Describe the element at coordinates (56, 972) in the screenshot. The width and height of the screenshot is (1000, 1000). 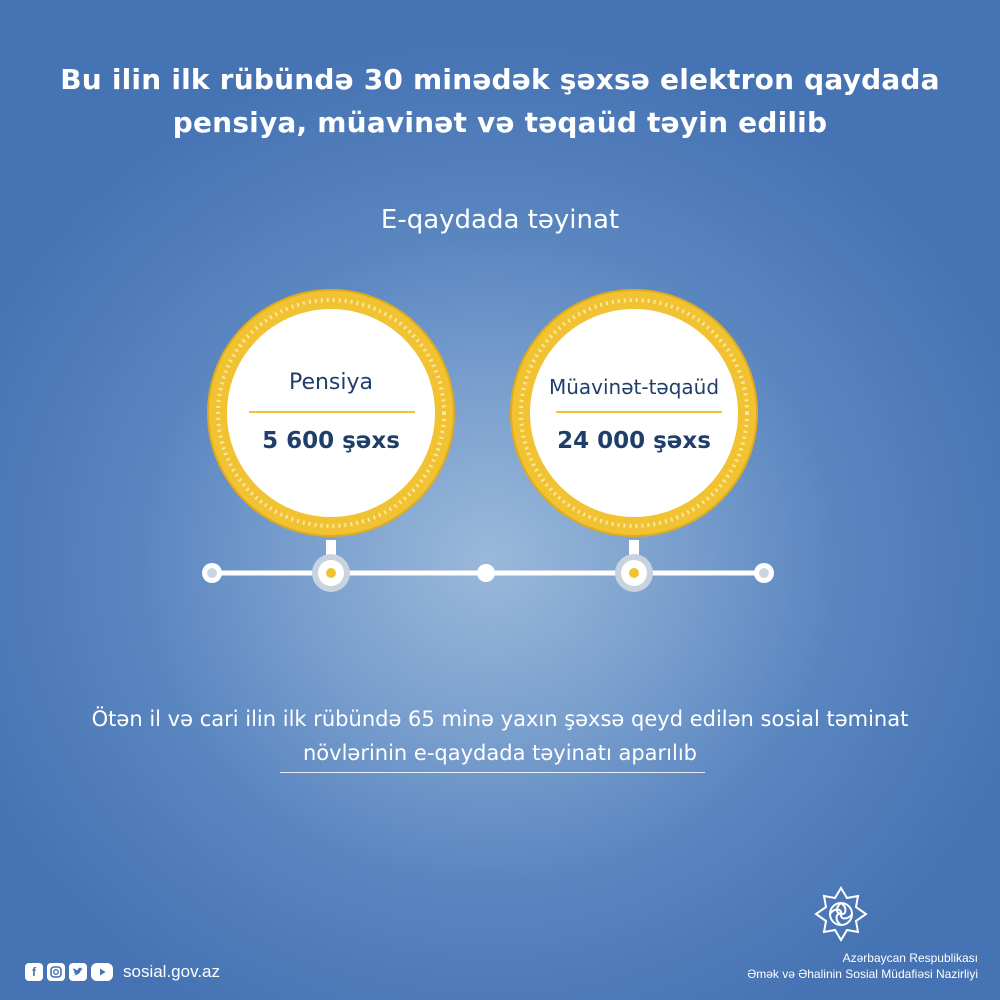
I see `instagram-icon` at that location.